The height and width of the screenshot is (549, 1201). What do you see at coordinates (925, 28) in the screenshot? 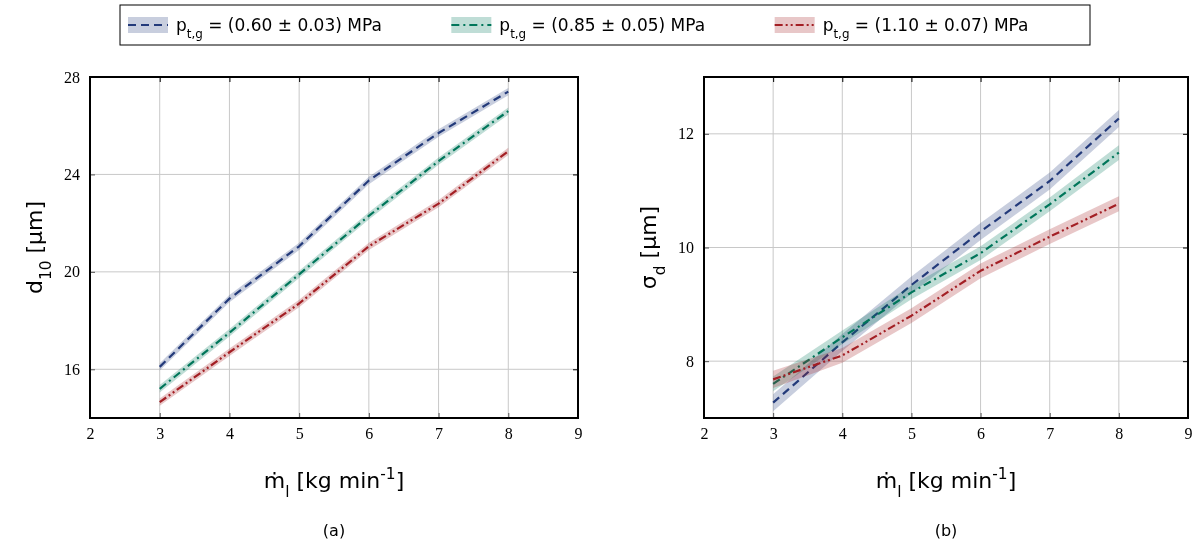
I see `legend-label: p$_{t,g}$ = (1.10 ± 0.07) MPa` at bounding box center [925, 28].